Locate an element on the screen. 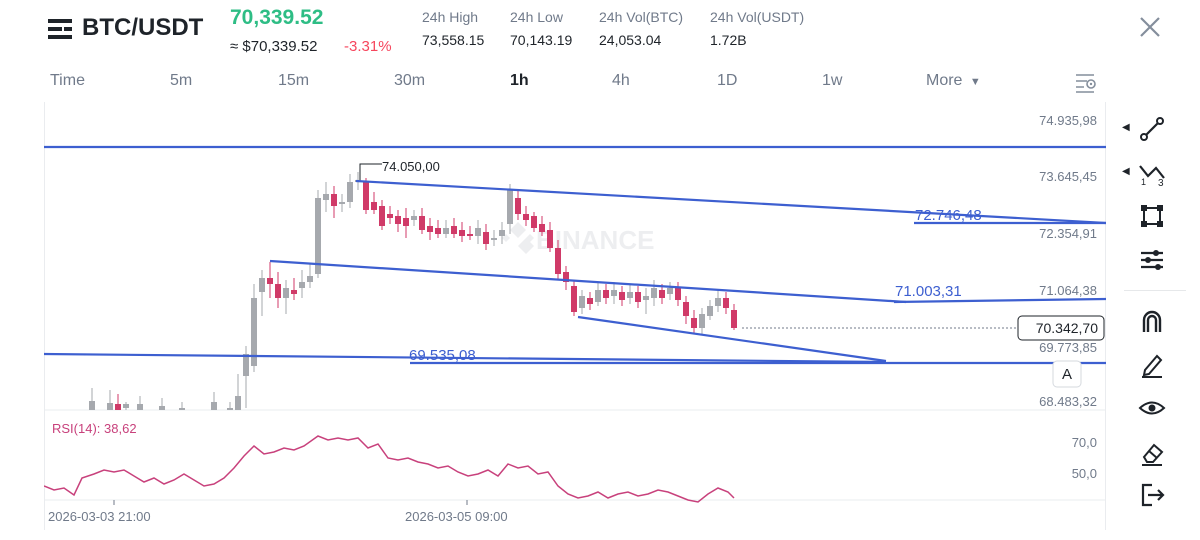 This screenshot has width=1200, height=540. tab-more: More ▼ is located at coordinates (953, 81).